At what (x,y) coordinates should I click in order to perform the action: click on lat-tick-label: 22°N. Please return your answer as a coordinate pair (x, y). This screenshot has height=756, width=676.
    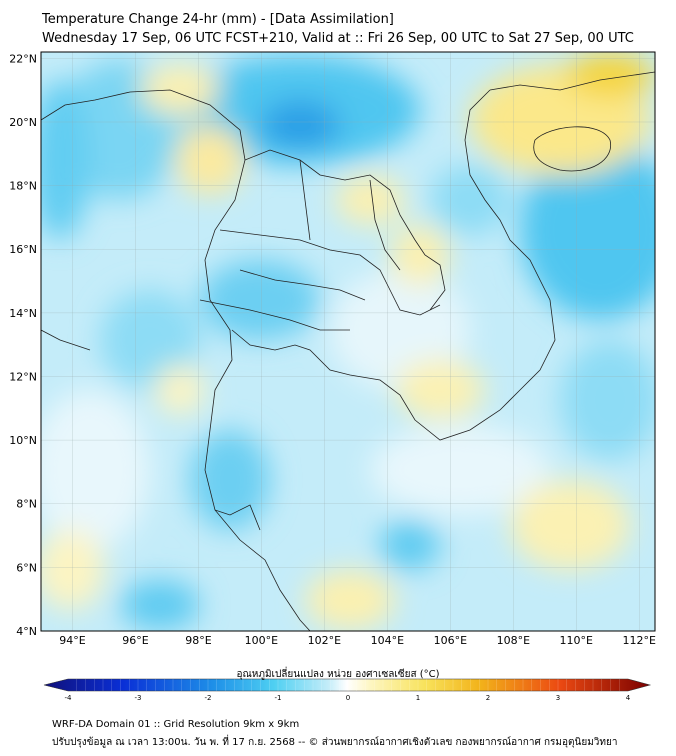
    Looking at the image, I should click on (23, 58).